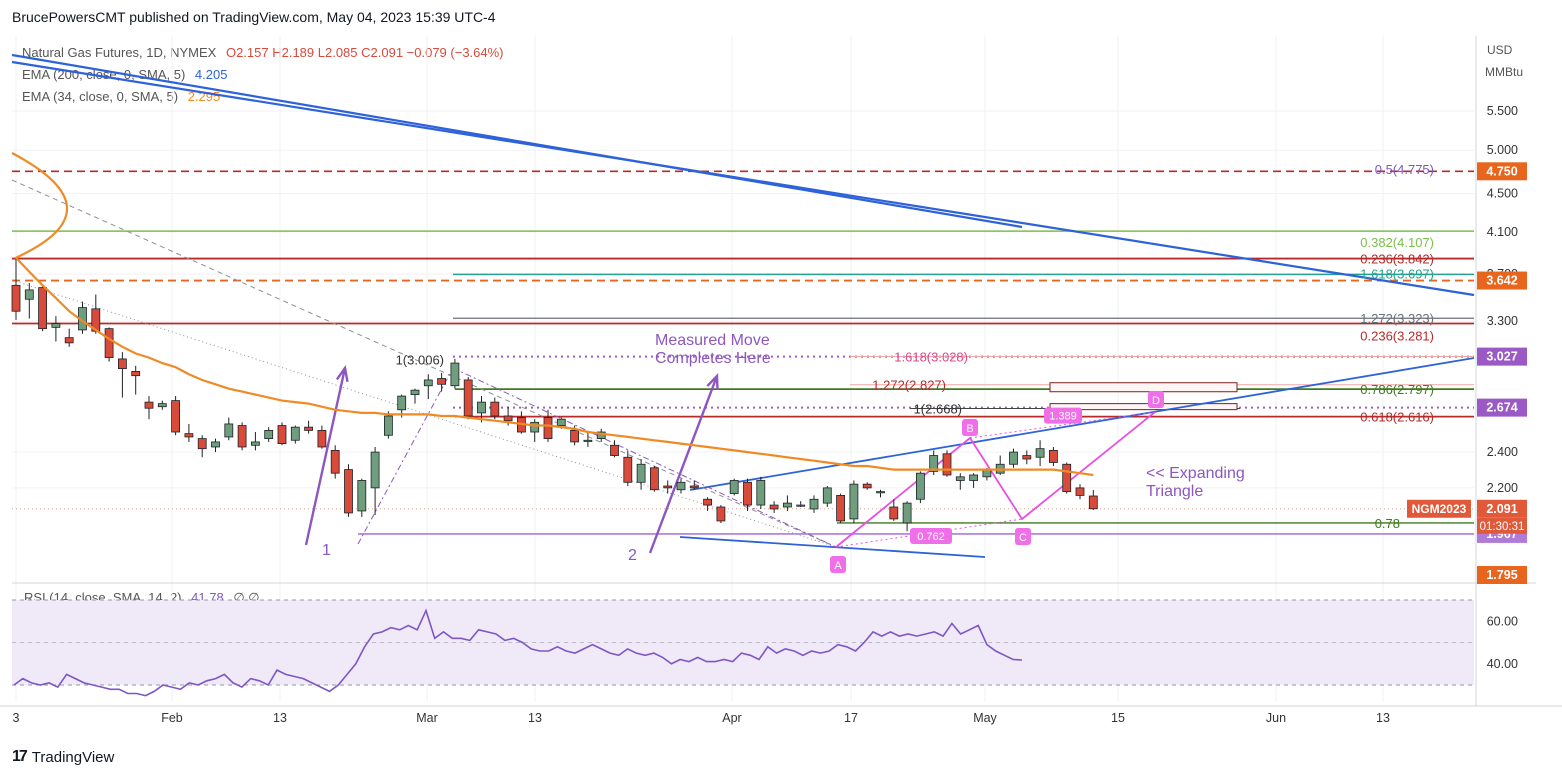 Image resolution: width=1562 pixels, height=778 pixels. Describe the element at coordinates (1174, 491) in the screenshot. I see `triangle-text: Triangle` at that location.